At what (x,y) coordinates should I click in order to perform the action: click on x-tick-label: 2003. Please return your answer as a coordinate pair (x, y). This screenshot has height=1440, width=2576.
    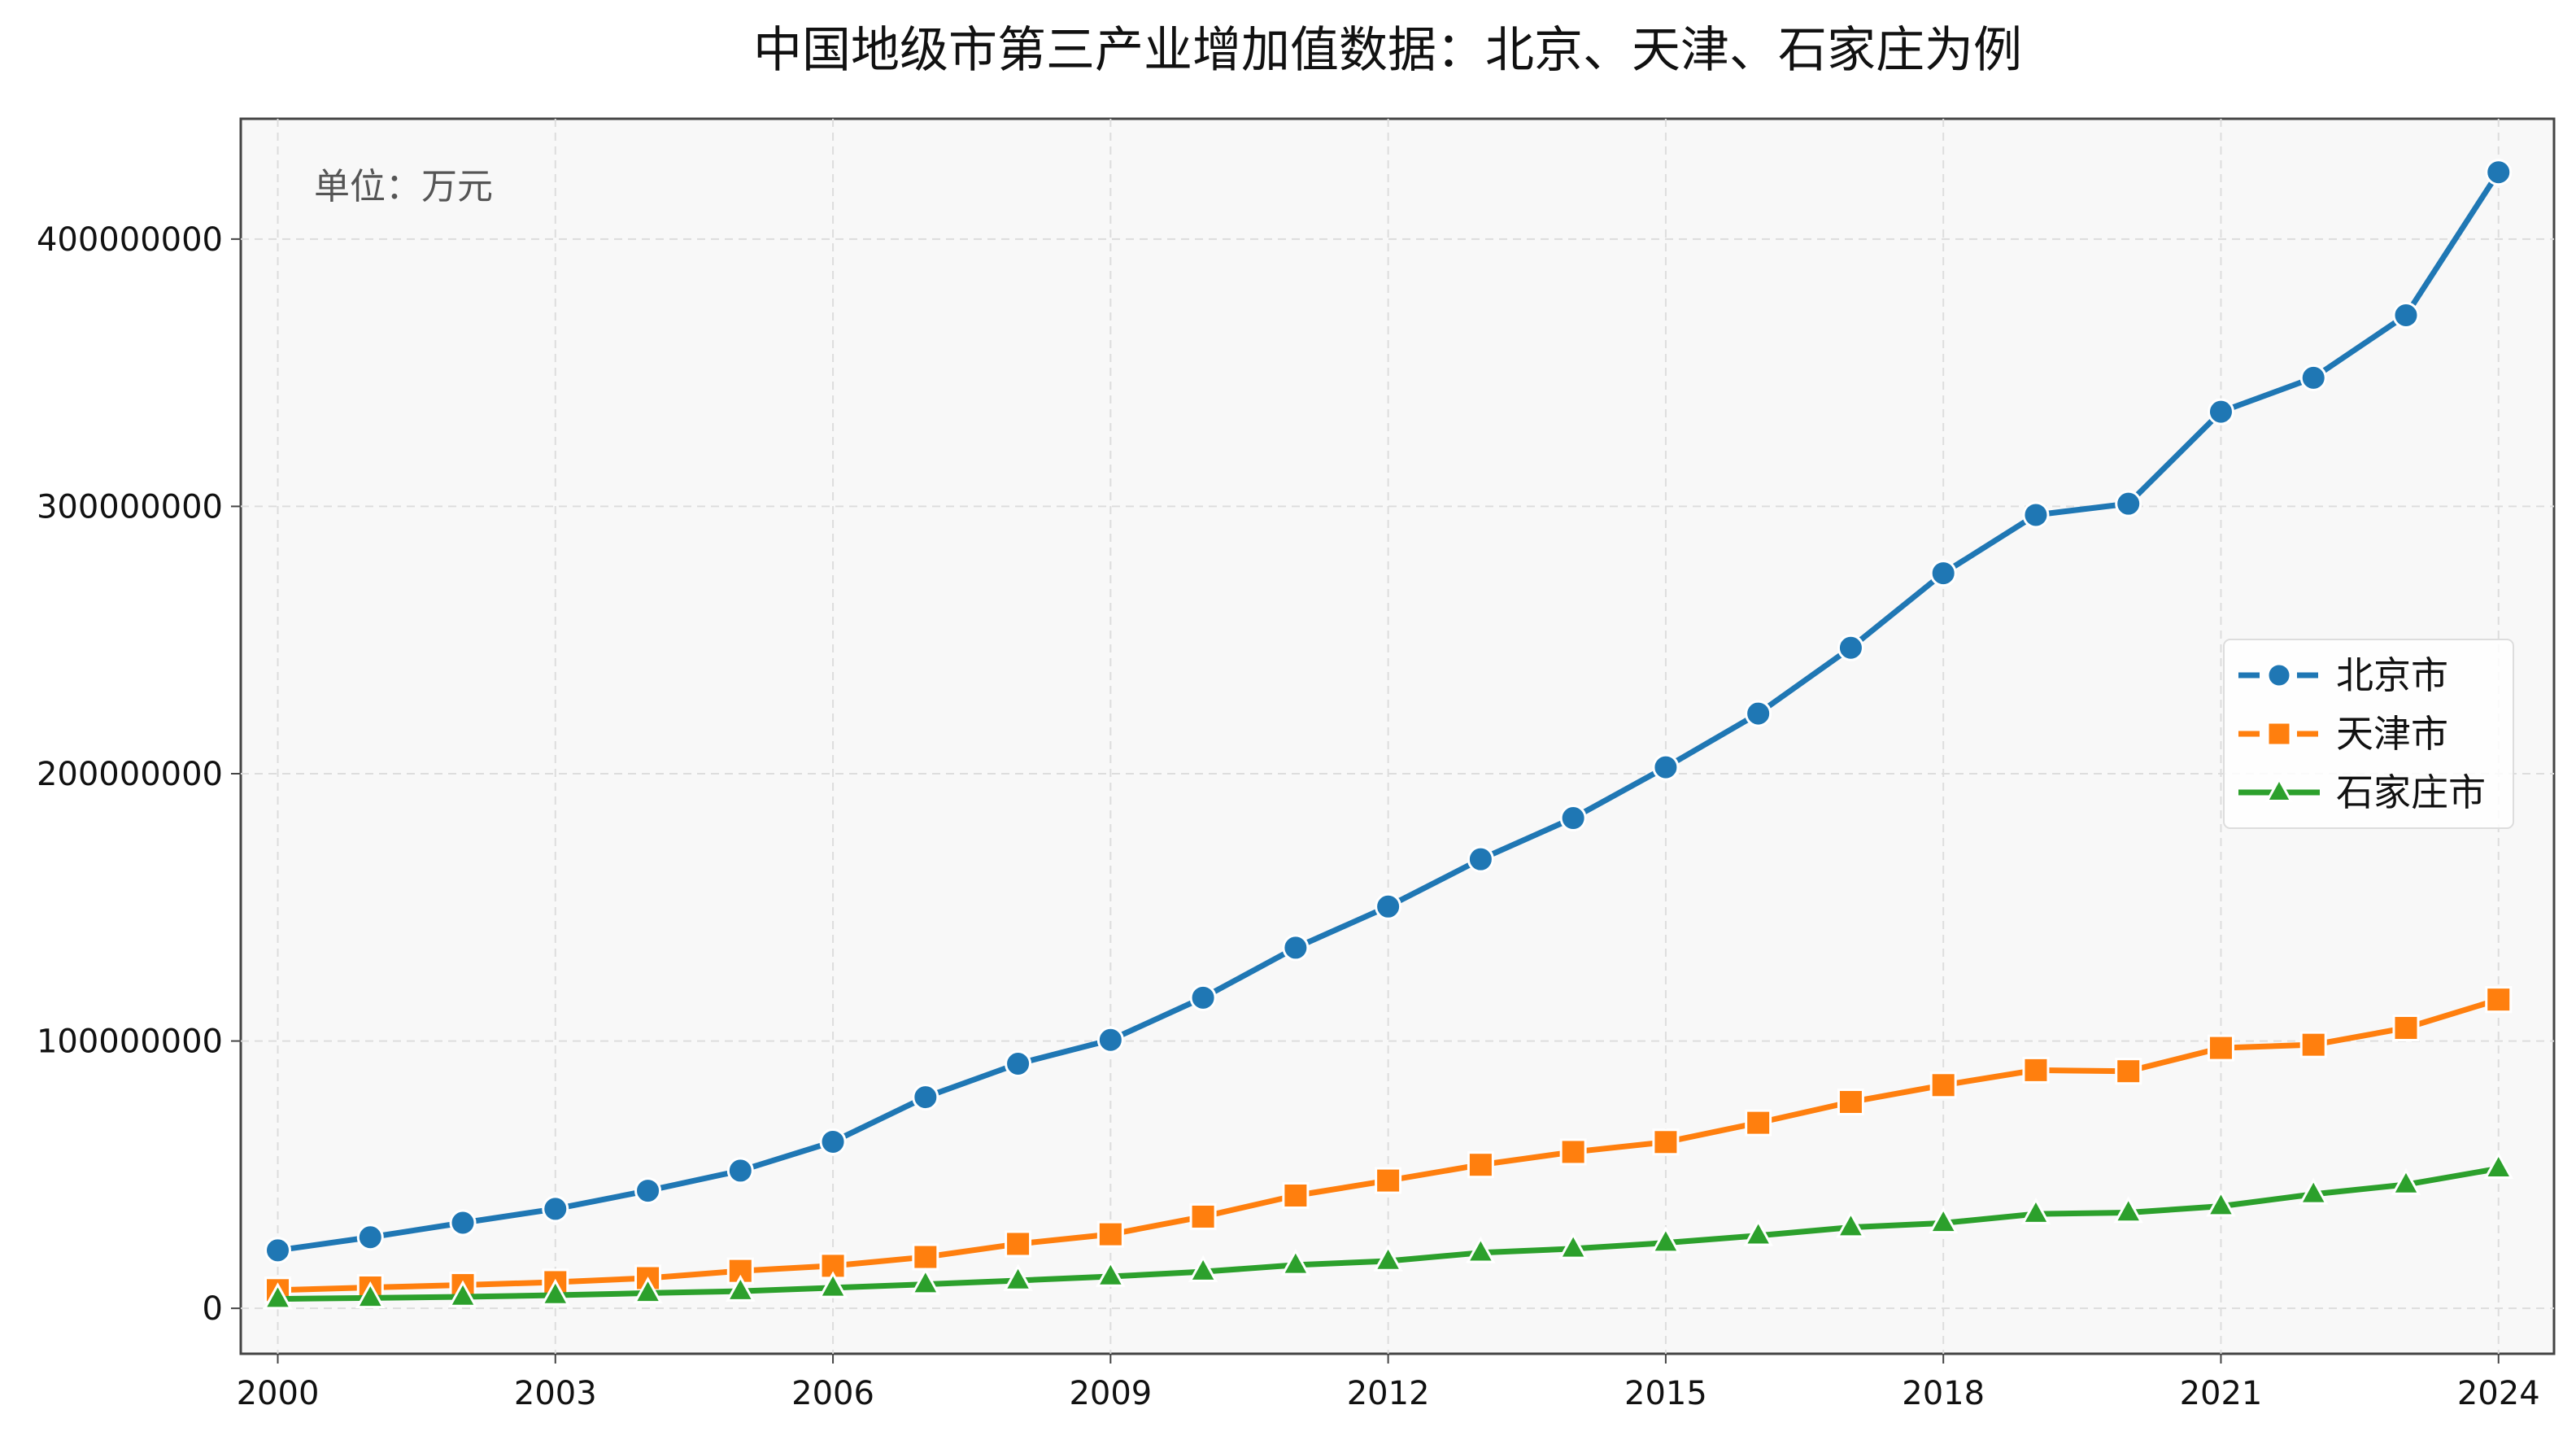
    Looking at the image, I should click on (555, 1393).